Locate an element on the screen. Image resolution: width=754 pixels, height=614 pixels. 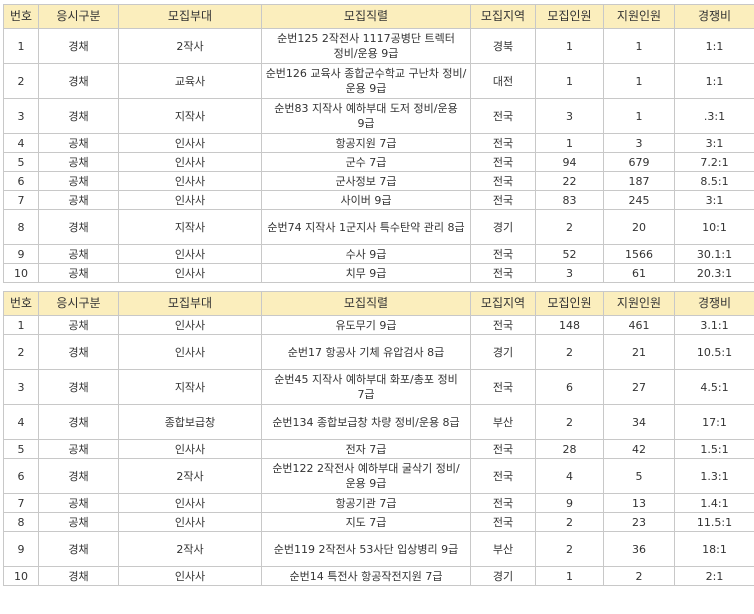
cell-recruit: 28 is located at coordinates (569, 449).